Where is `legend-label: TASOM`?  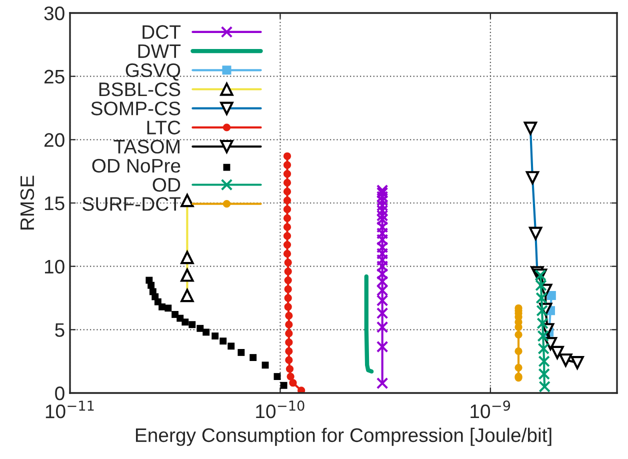 legend-label: TASOM is located at coordinates (147, 147).